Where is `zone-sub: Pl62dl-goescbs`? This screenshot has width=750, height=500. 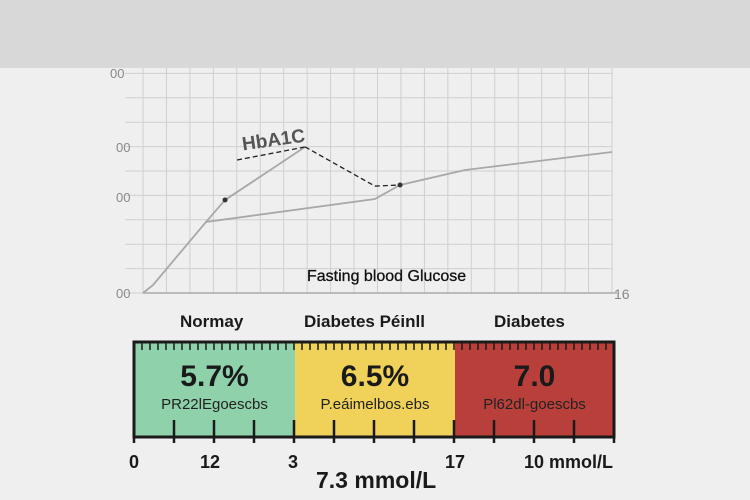
zone-sub: Pl62dl-goescbs is located at coordinates (534, 404).